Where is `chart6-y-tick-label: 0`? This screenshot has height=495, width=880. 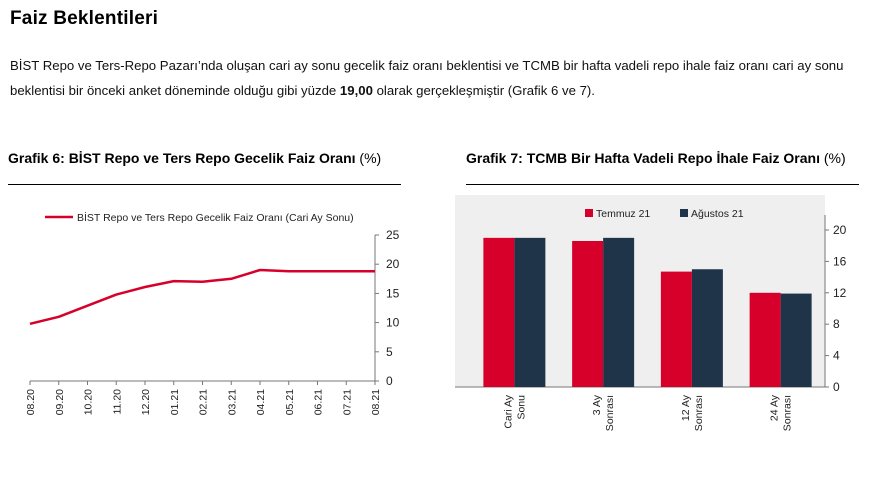 chart6-y-tick-label: 0 is located at coordinates (389, 381).